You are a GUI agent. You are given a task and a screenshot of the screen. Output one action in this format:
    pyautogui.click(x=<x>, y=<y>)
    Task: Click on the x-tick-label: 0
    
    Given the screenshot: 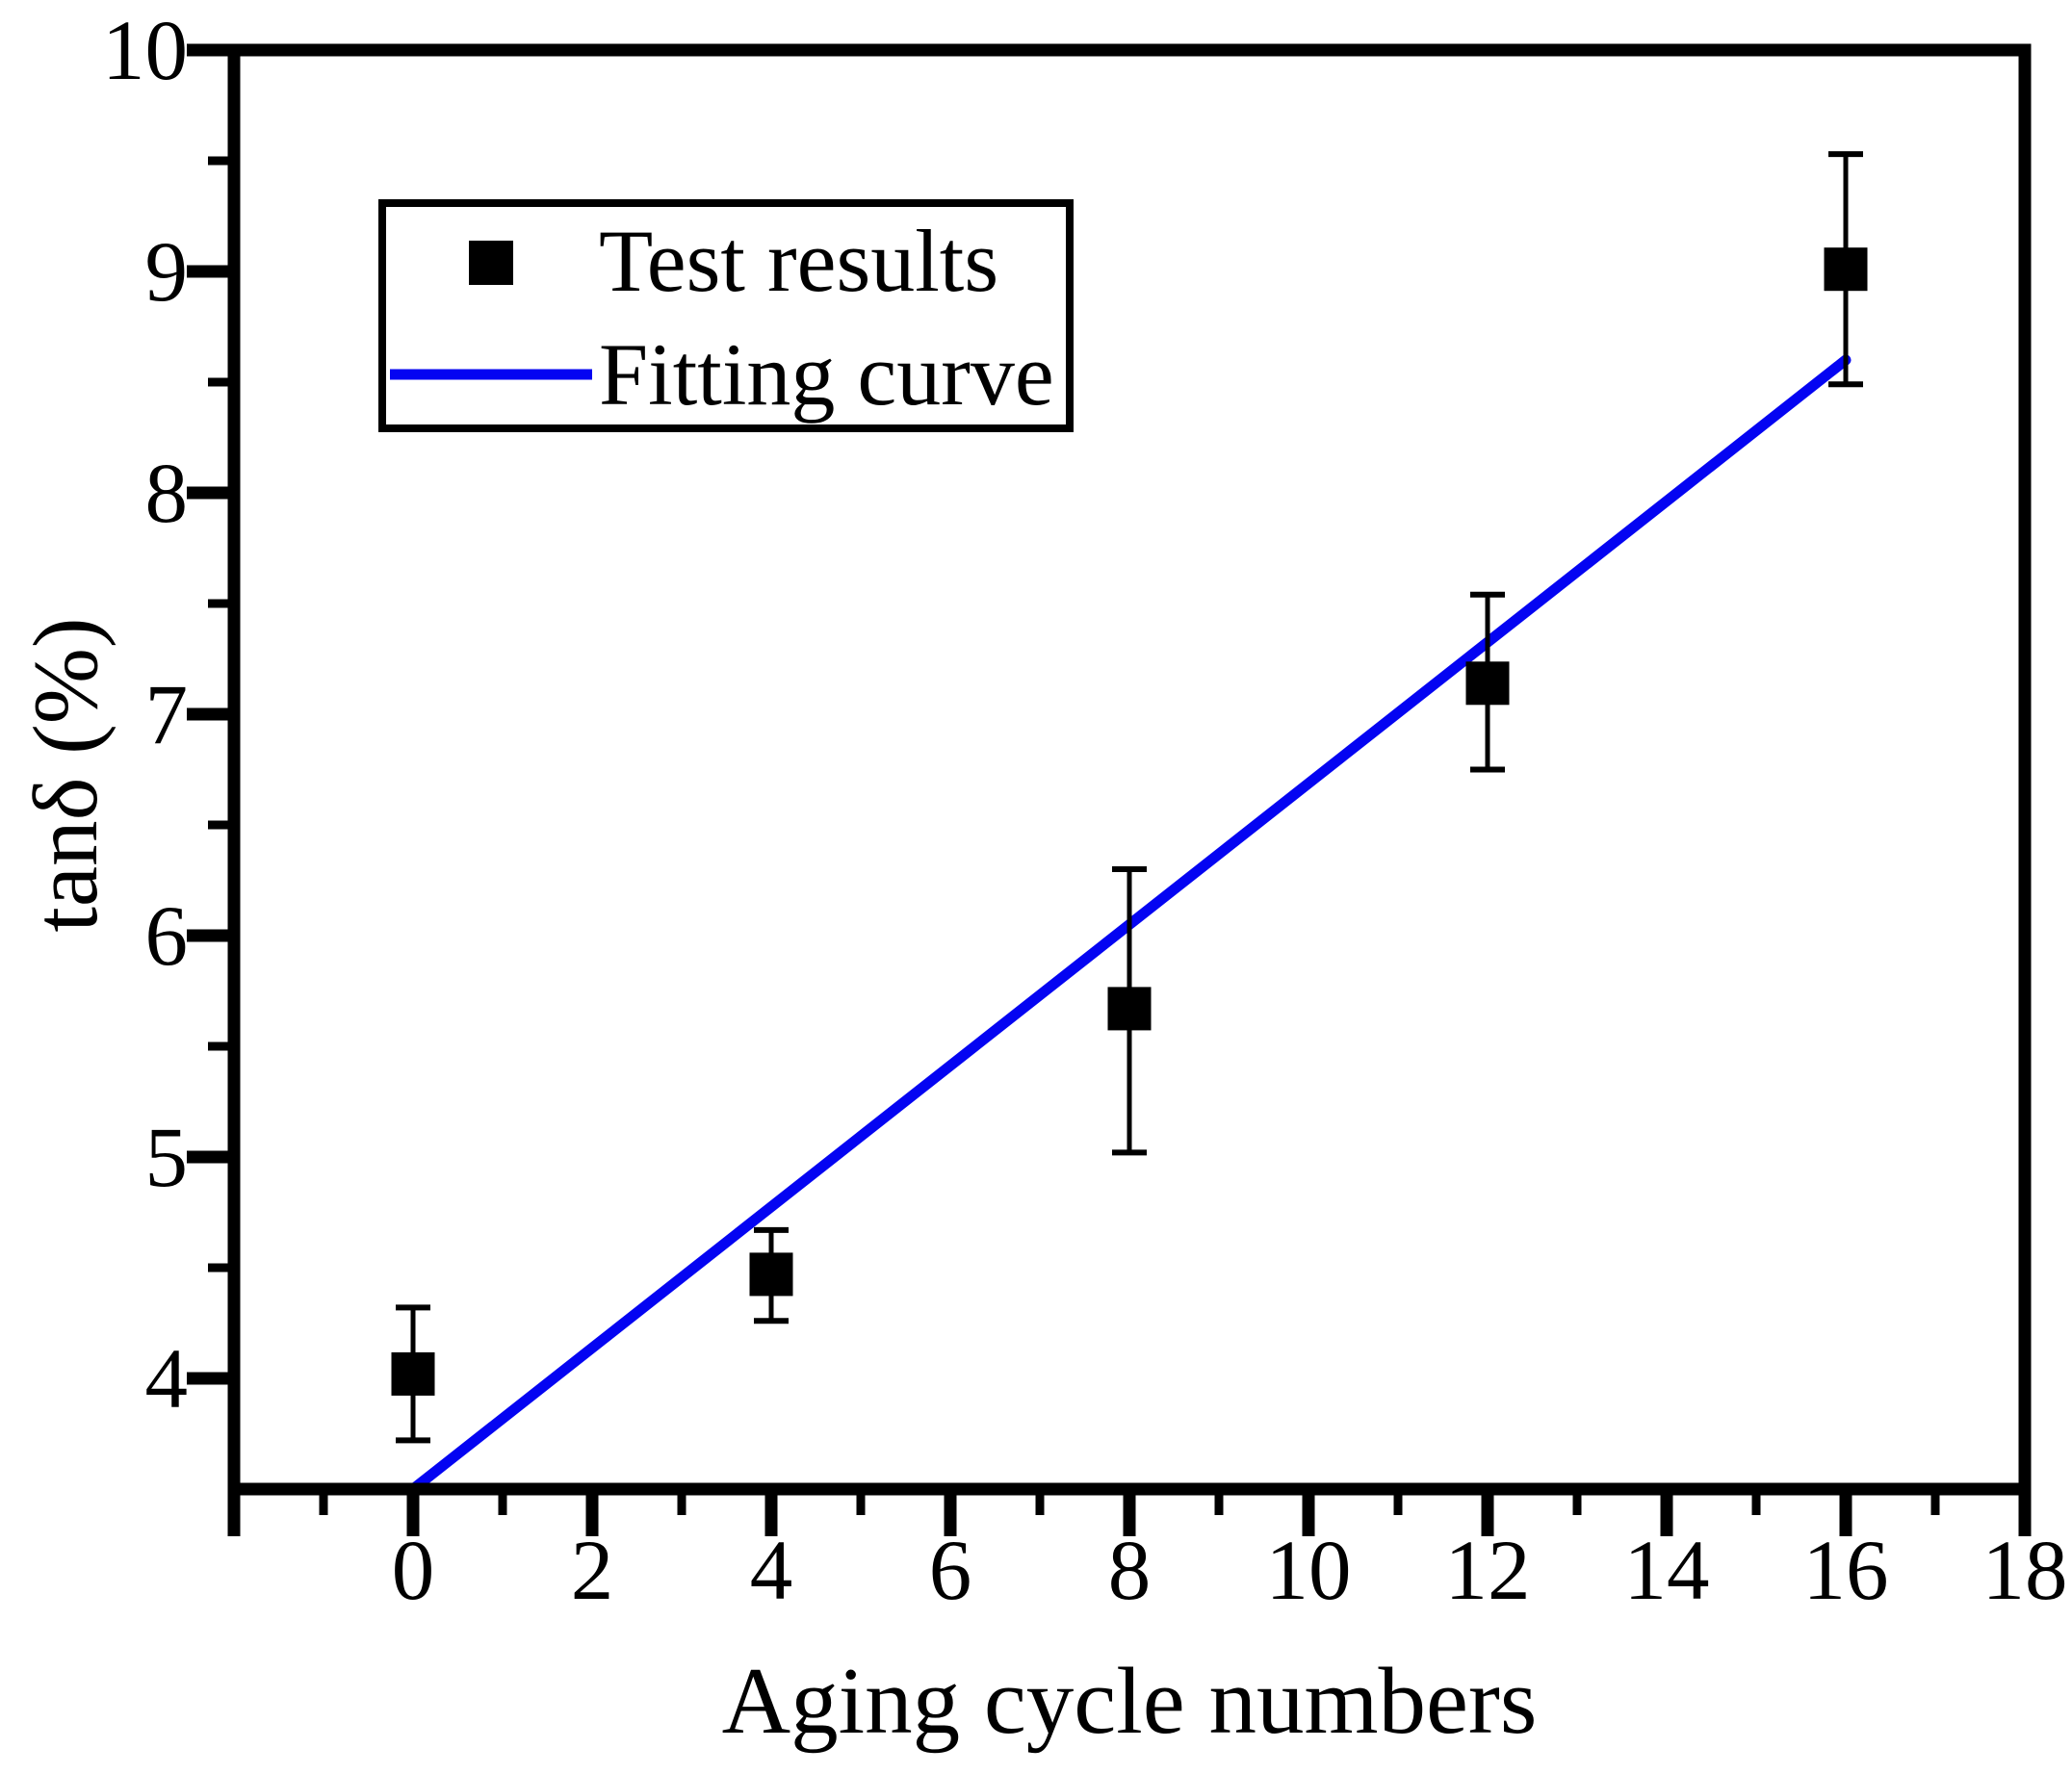 What is the action you would take?
    pyautogui.click(x=413, y=1571)
    